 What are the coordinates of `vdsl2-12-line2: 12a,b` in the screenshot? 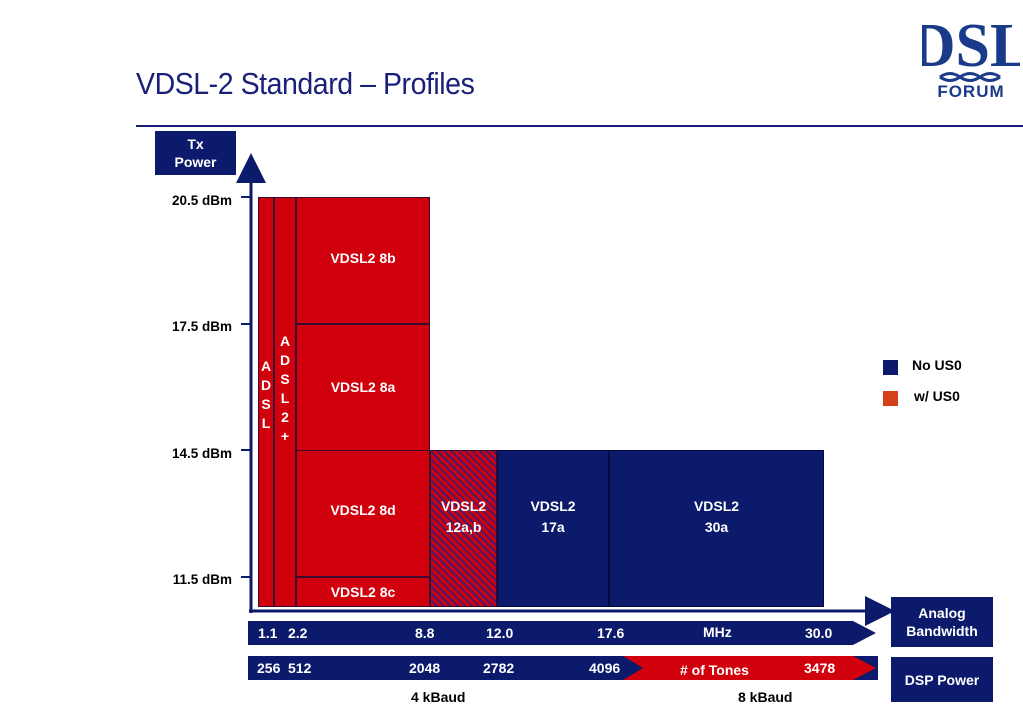 It's located at (463, 526).